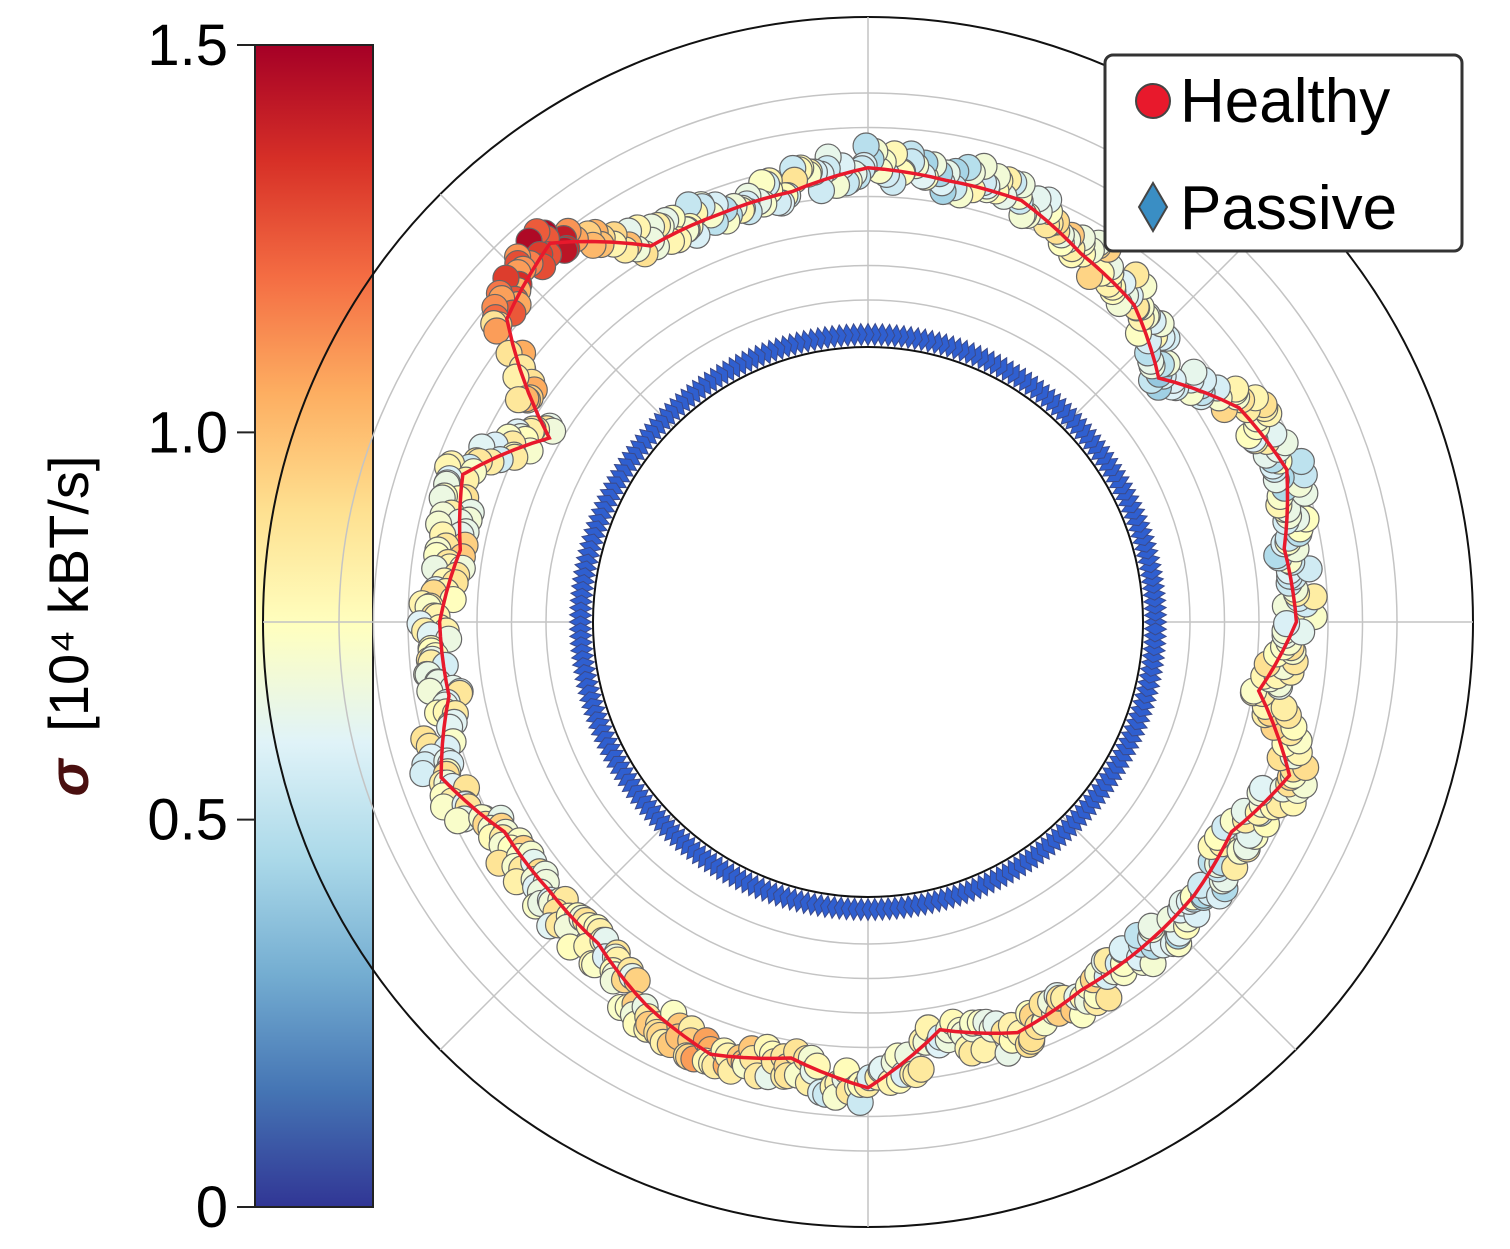  What do you see at coordinates (187, 820) in the screenshot?
I see `colorbar-tick-label: 0.5` at bounding box center [187, 820].